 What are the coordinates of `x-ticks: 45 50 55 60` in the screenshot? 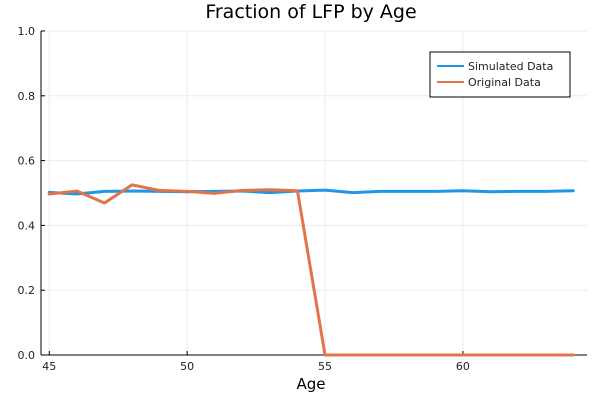 It's located at (256, 362).